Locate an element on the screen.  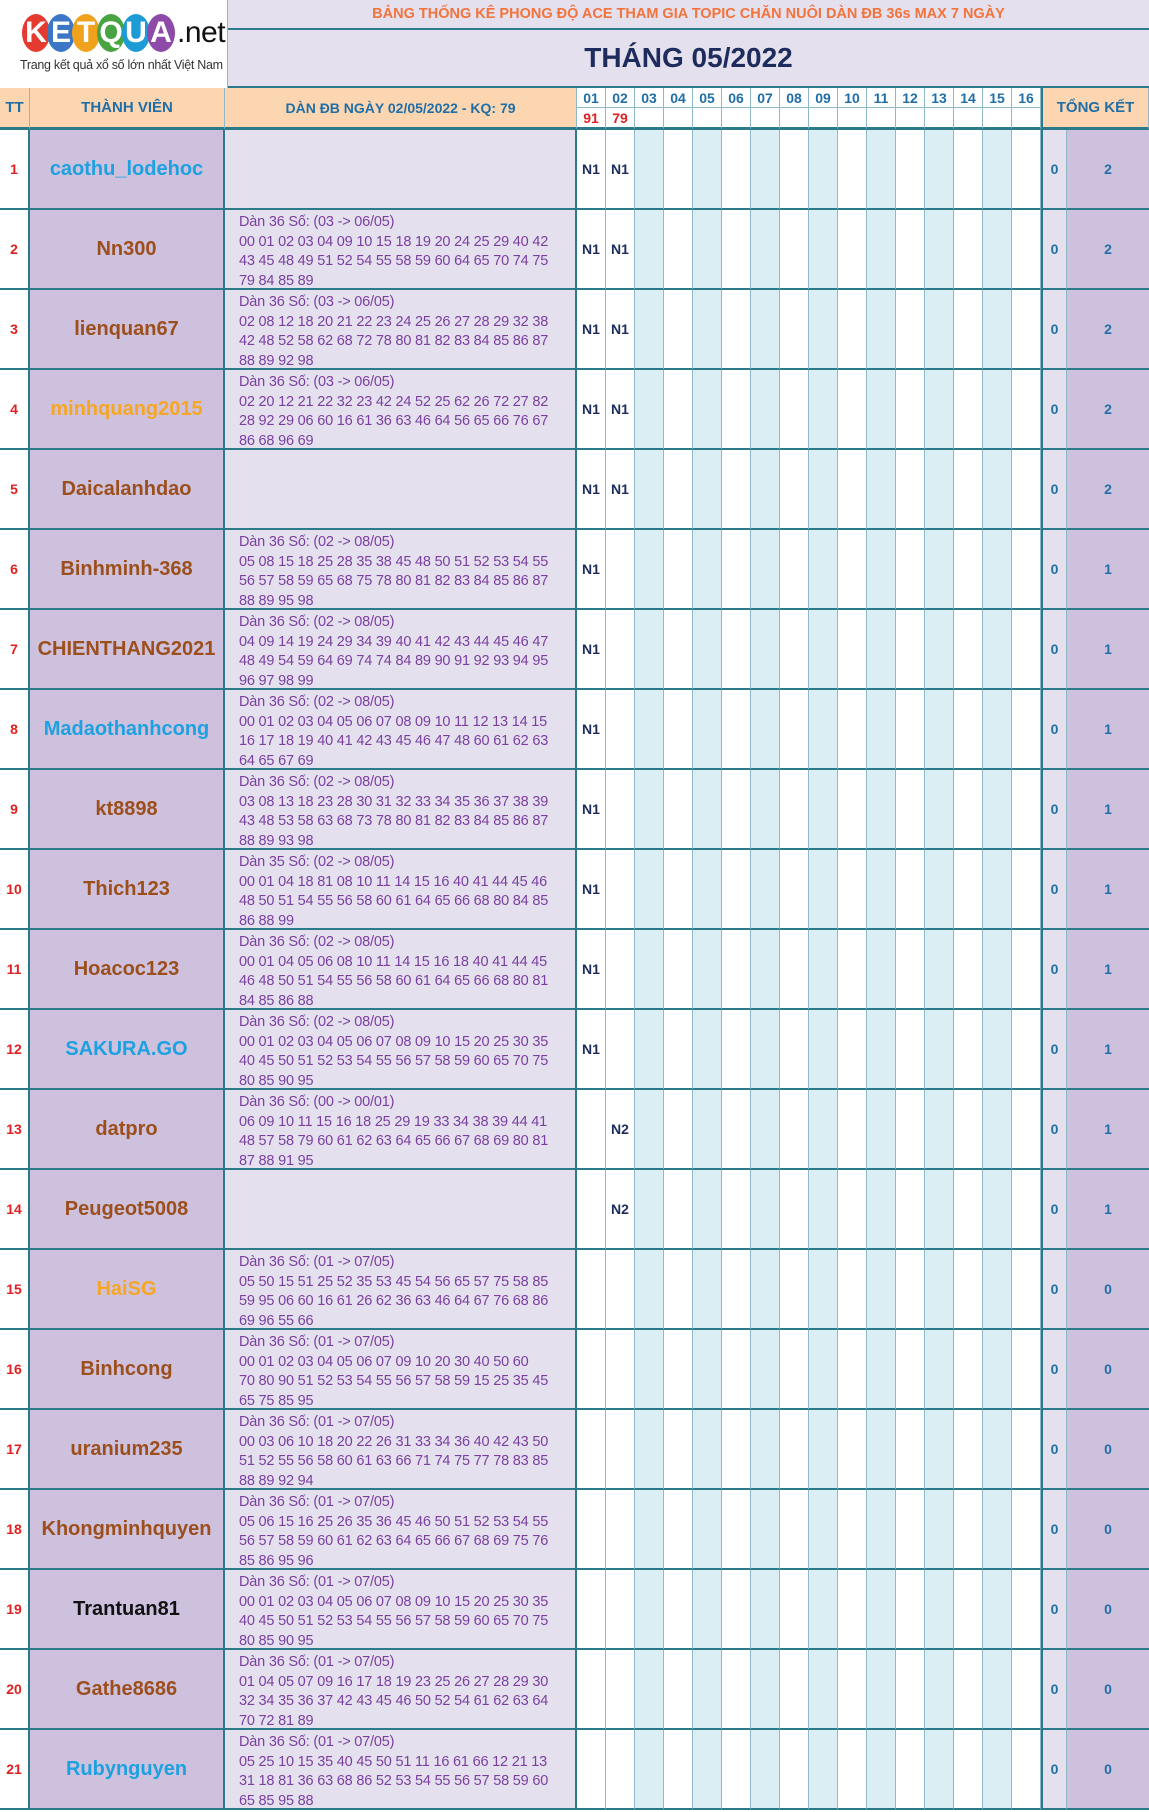
member-name: Hoacoc123 is located at coordinates (127, 970).